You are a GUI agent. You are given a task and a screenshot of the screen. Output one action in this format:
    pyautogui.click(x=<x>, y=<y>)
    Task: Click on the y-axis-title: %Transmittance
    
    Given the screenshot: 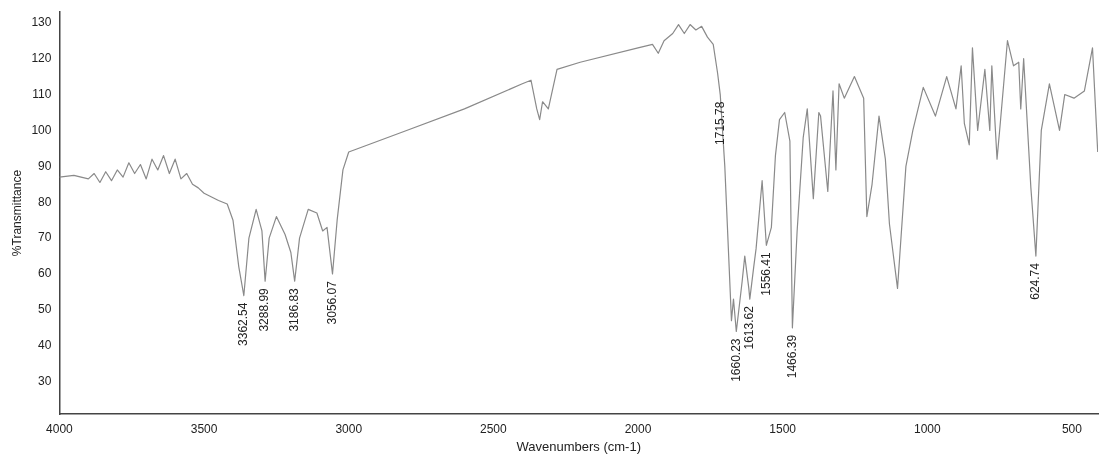 What is the action you would take?
    pyautogui.click(x=16, y=213)
    